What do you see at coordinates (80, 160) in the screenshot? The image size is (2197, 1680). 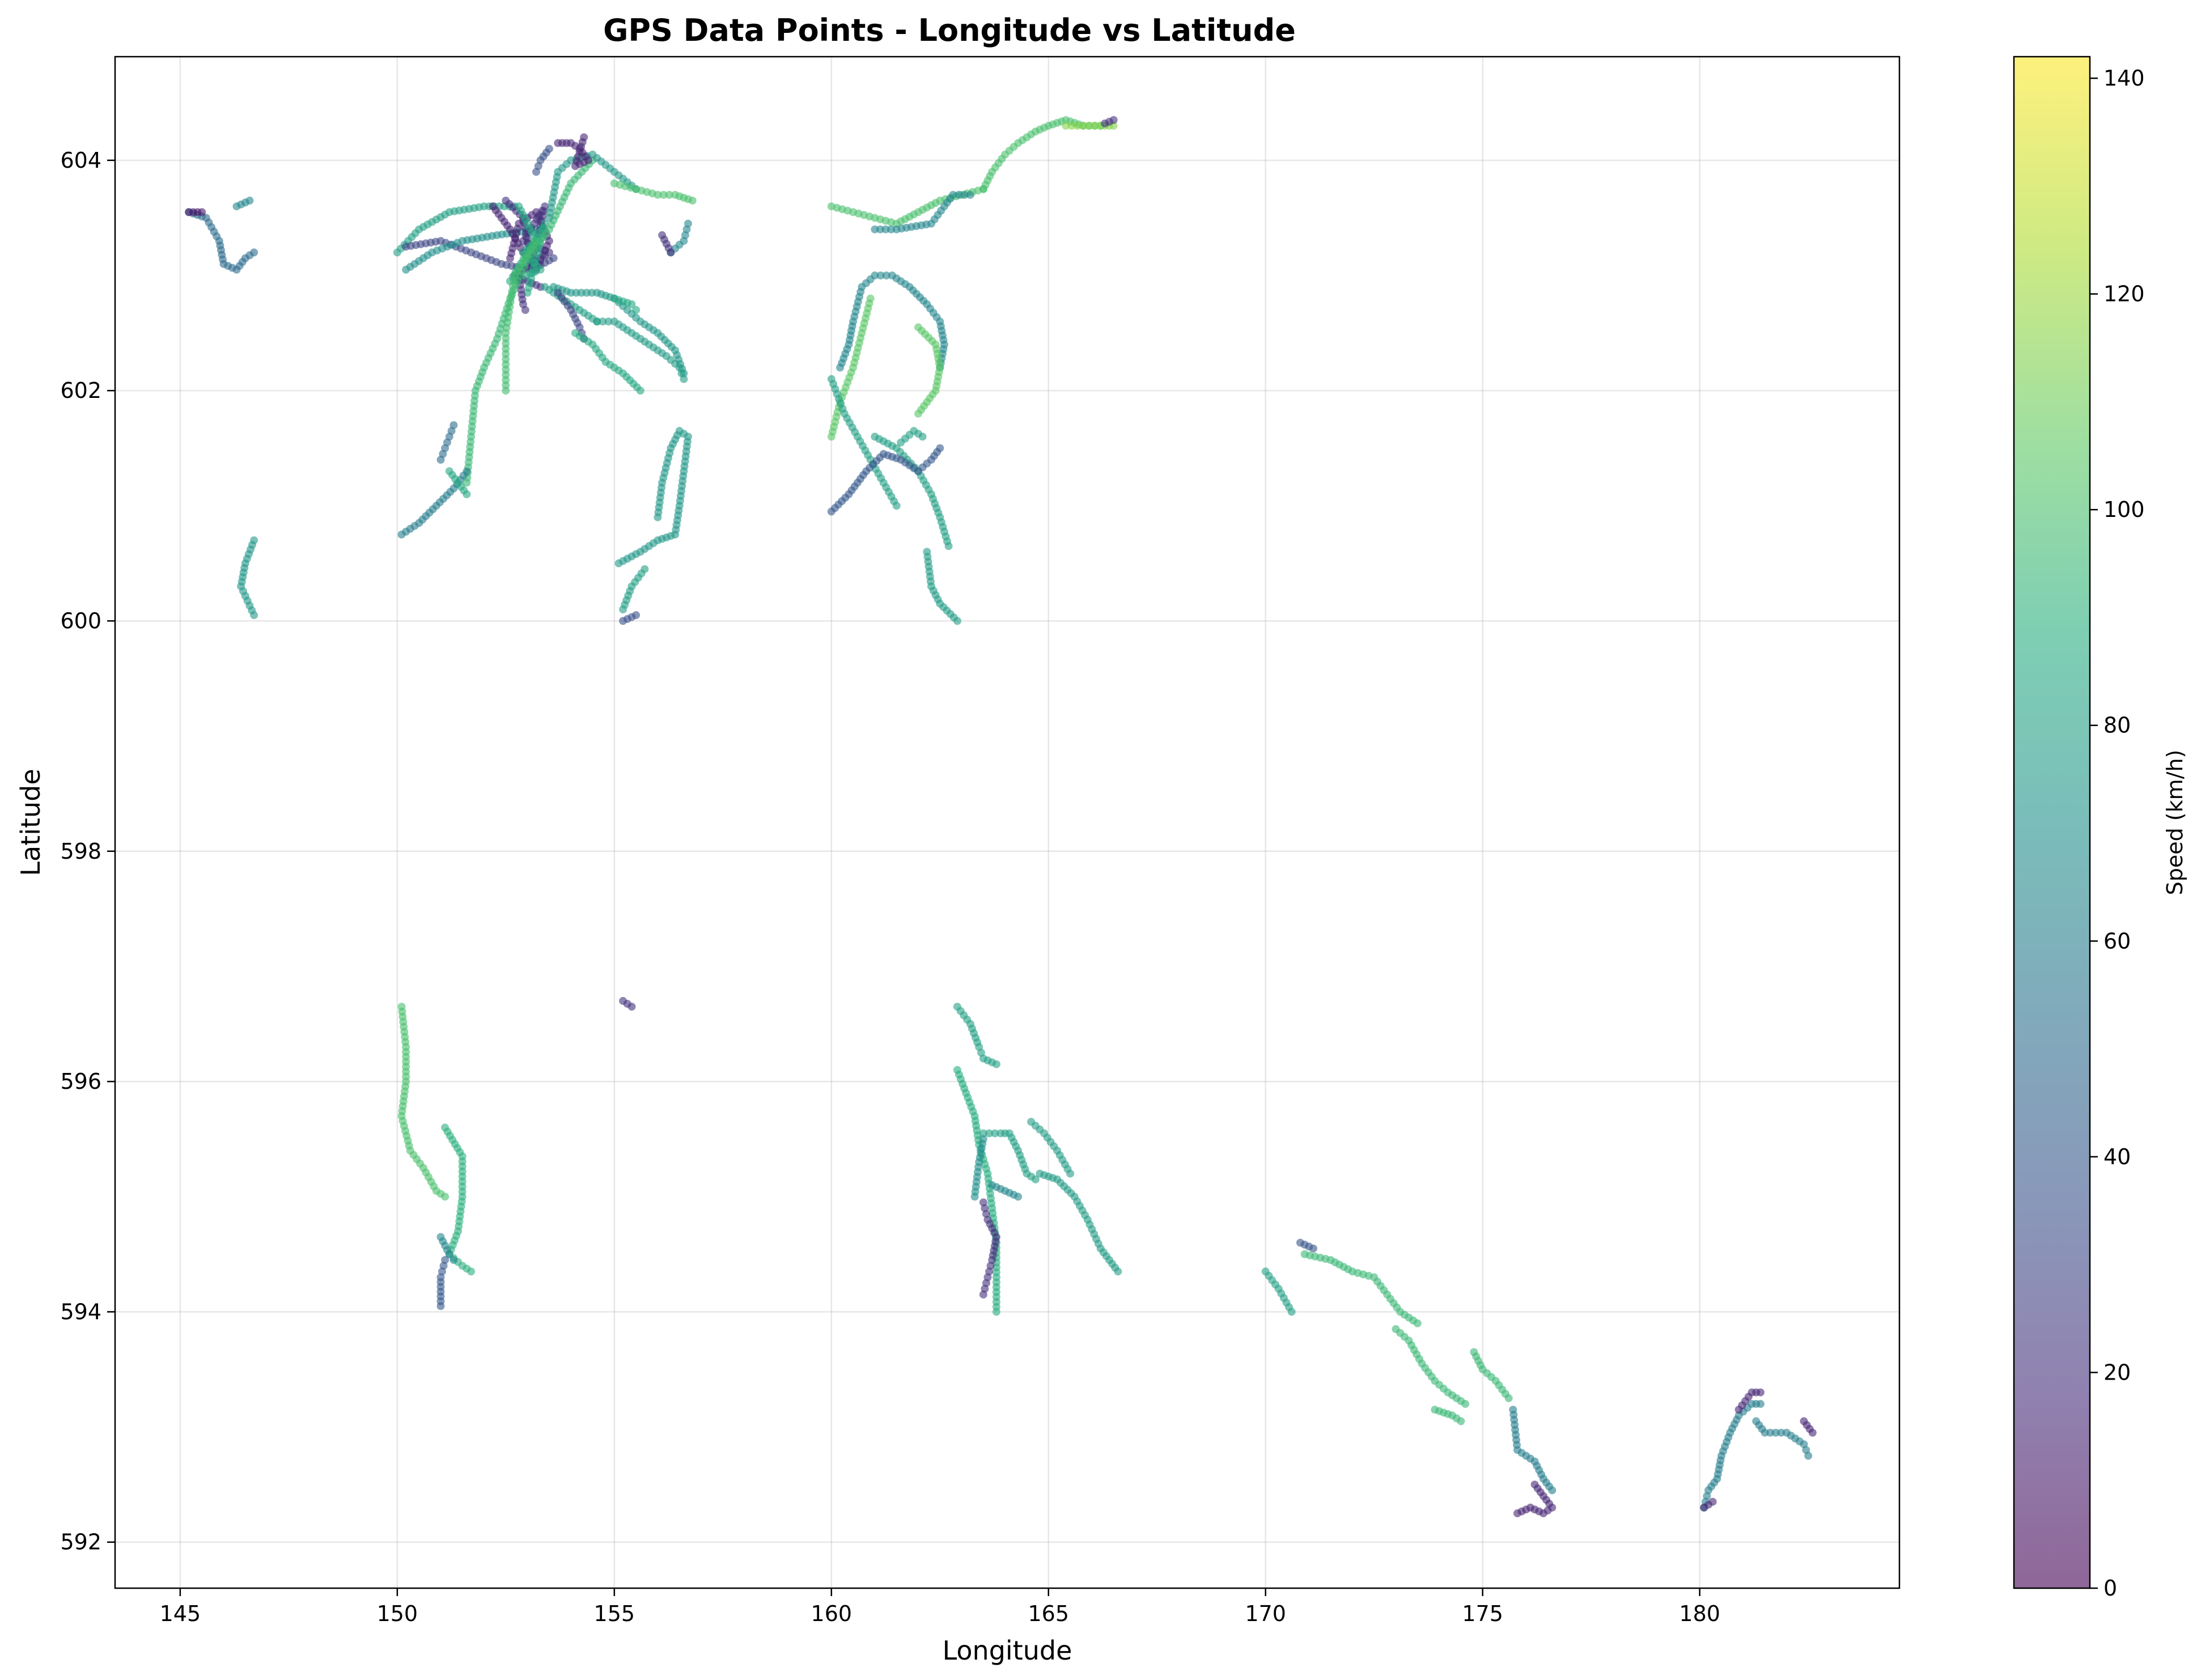 I see `y-tick-label: 604` at bounding box center [80, 160].